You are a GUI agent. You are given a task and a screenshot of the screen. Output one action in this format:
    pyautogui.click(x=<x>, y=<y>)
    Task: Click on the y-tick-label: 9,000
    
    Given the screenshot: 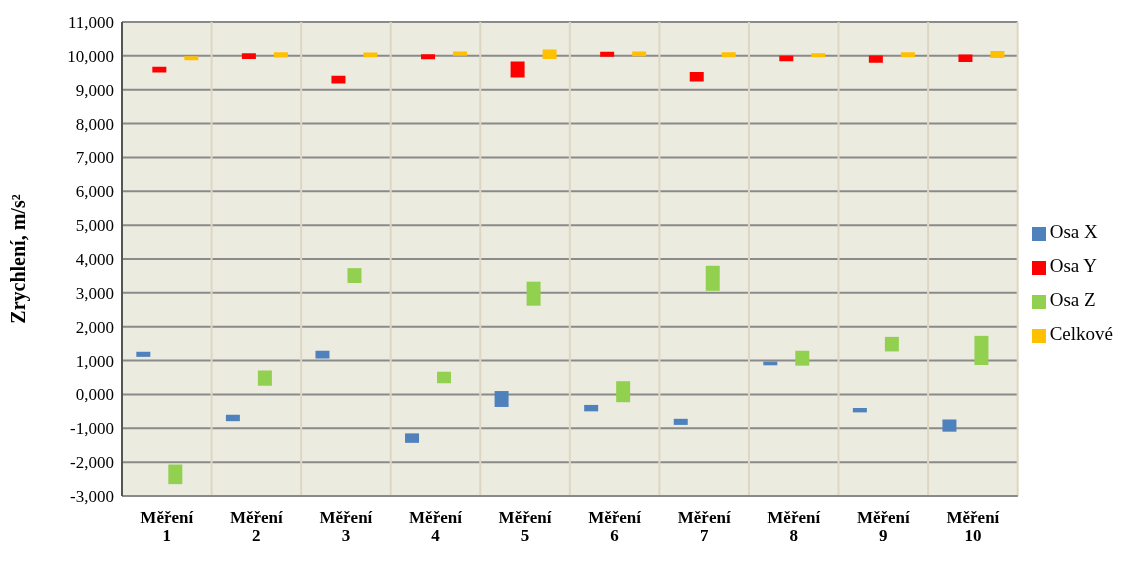 What is the action you would take?
    pyautogui.click(x=94, y=90)
    